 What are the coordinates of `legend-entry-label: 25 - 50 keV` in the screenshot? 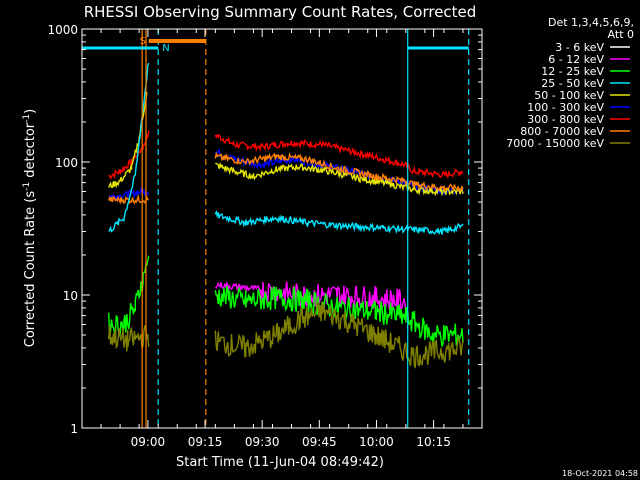 It's located at (572, 83).